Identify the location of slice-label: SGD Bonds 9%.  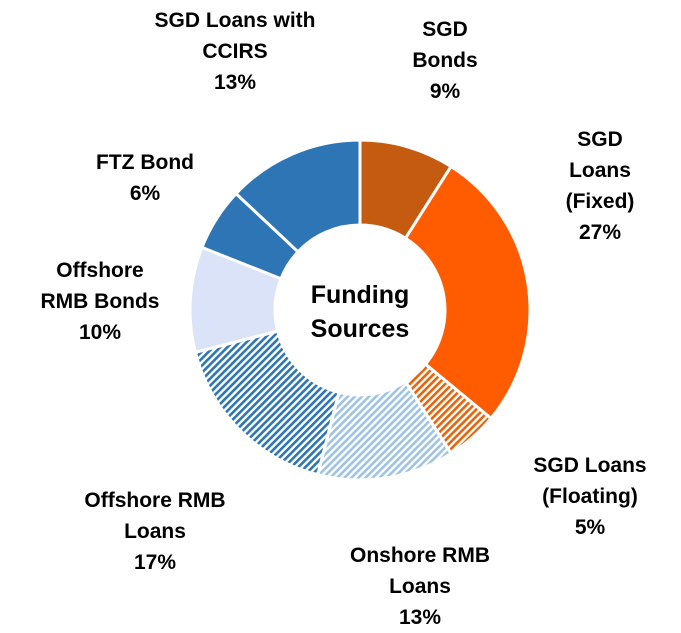
(445, 60).